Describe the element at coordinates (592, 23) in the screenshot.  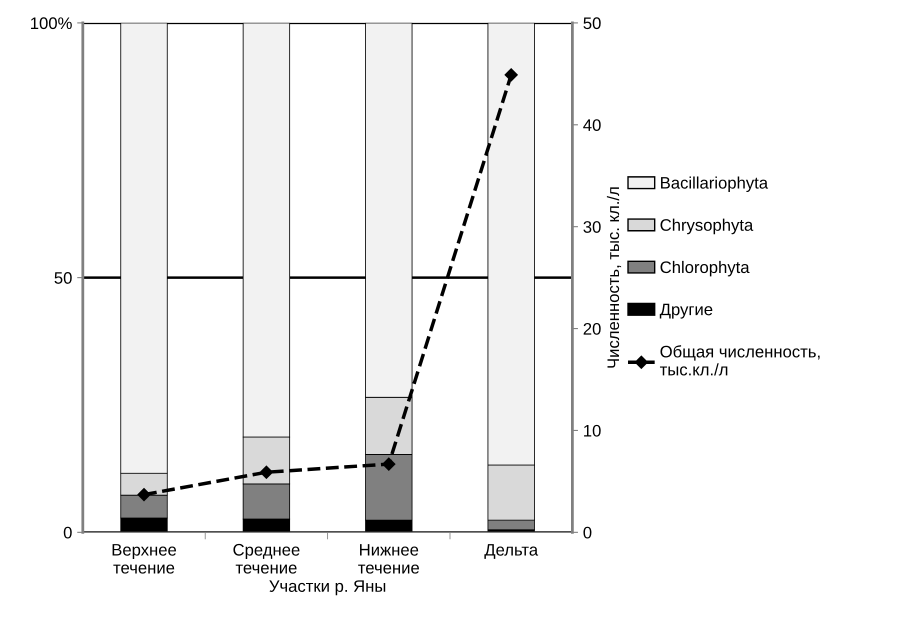
I see `y2-tick-label: 50` at that location.